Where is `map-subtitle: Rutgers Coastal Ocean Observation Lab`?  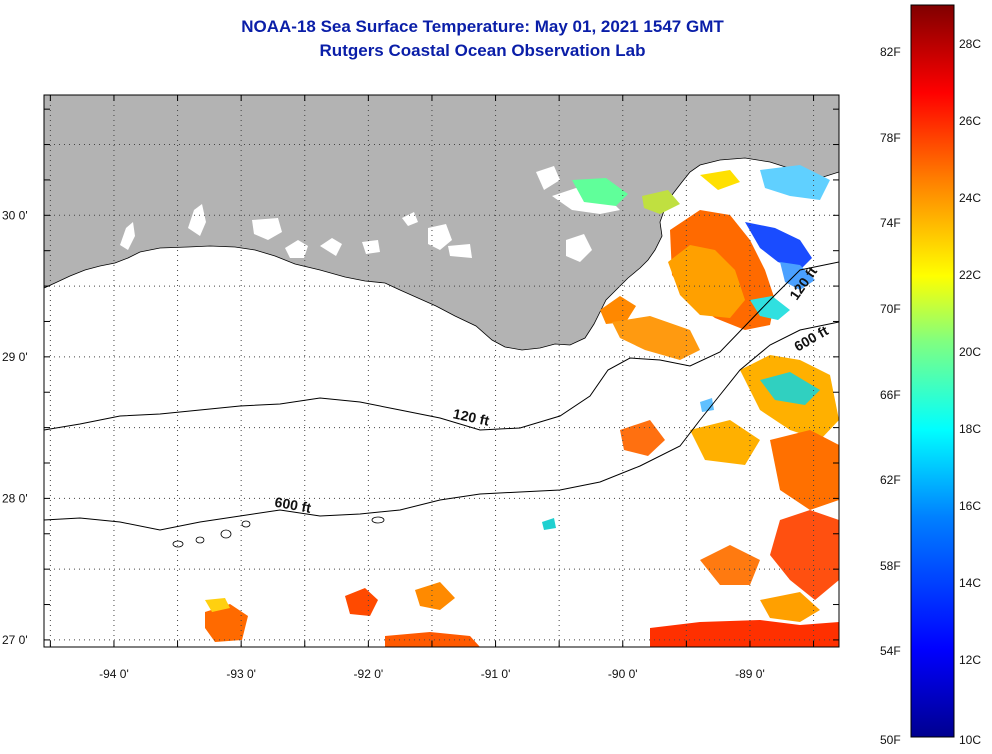 map-subtitle: Rutgers Coastal Ocean Observation Lab is located at coordinates (482, 50).